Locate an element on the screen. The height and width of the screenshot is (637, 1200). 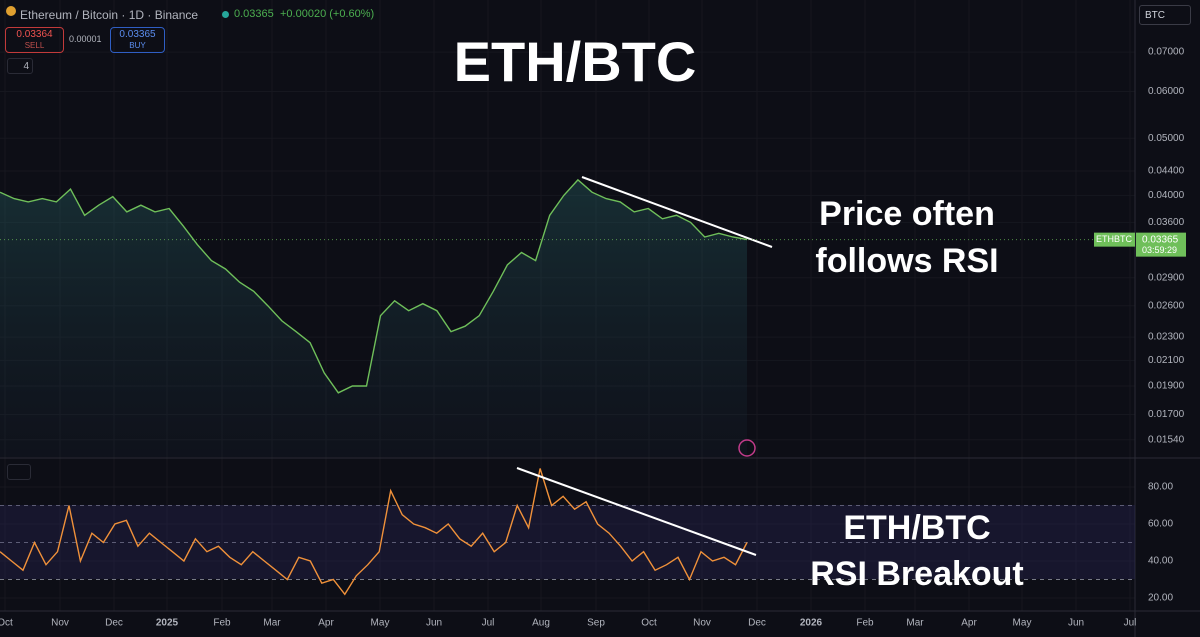
sell-price: 0.03364 is located at coordinates (34, 34).